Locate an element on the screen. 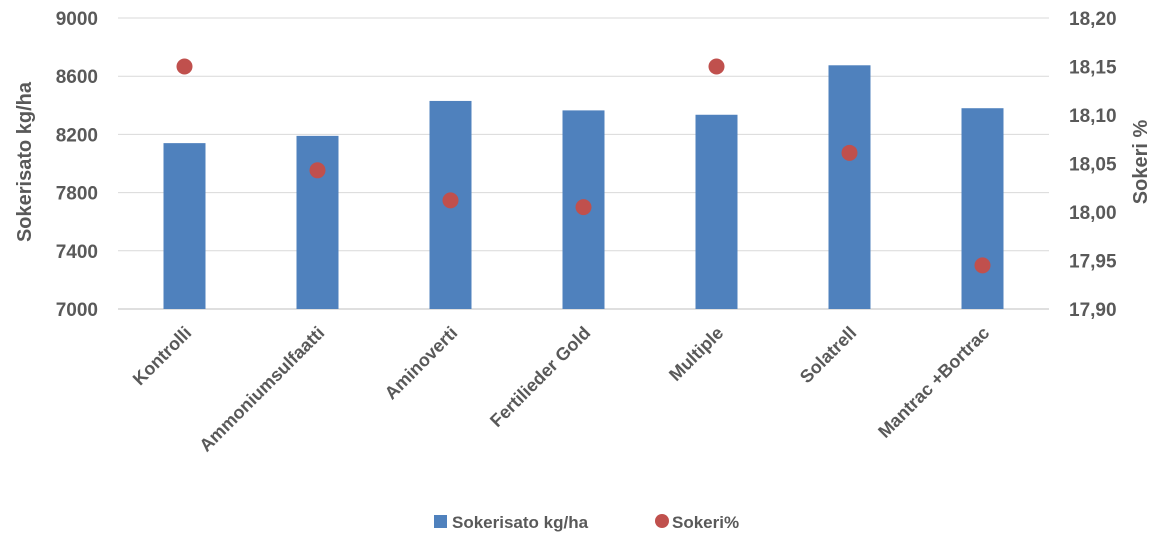 The height and width of the screenshot is (537, 1161). category-label: Ammoniumsulfaatti is located at coordinates (261, 389).